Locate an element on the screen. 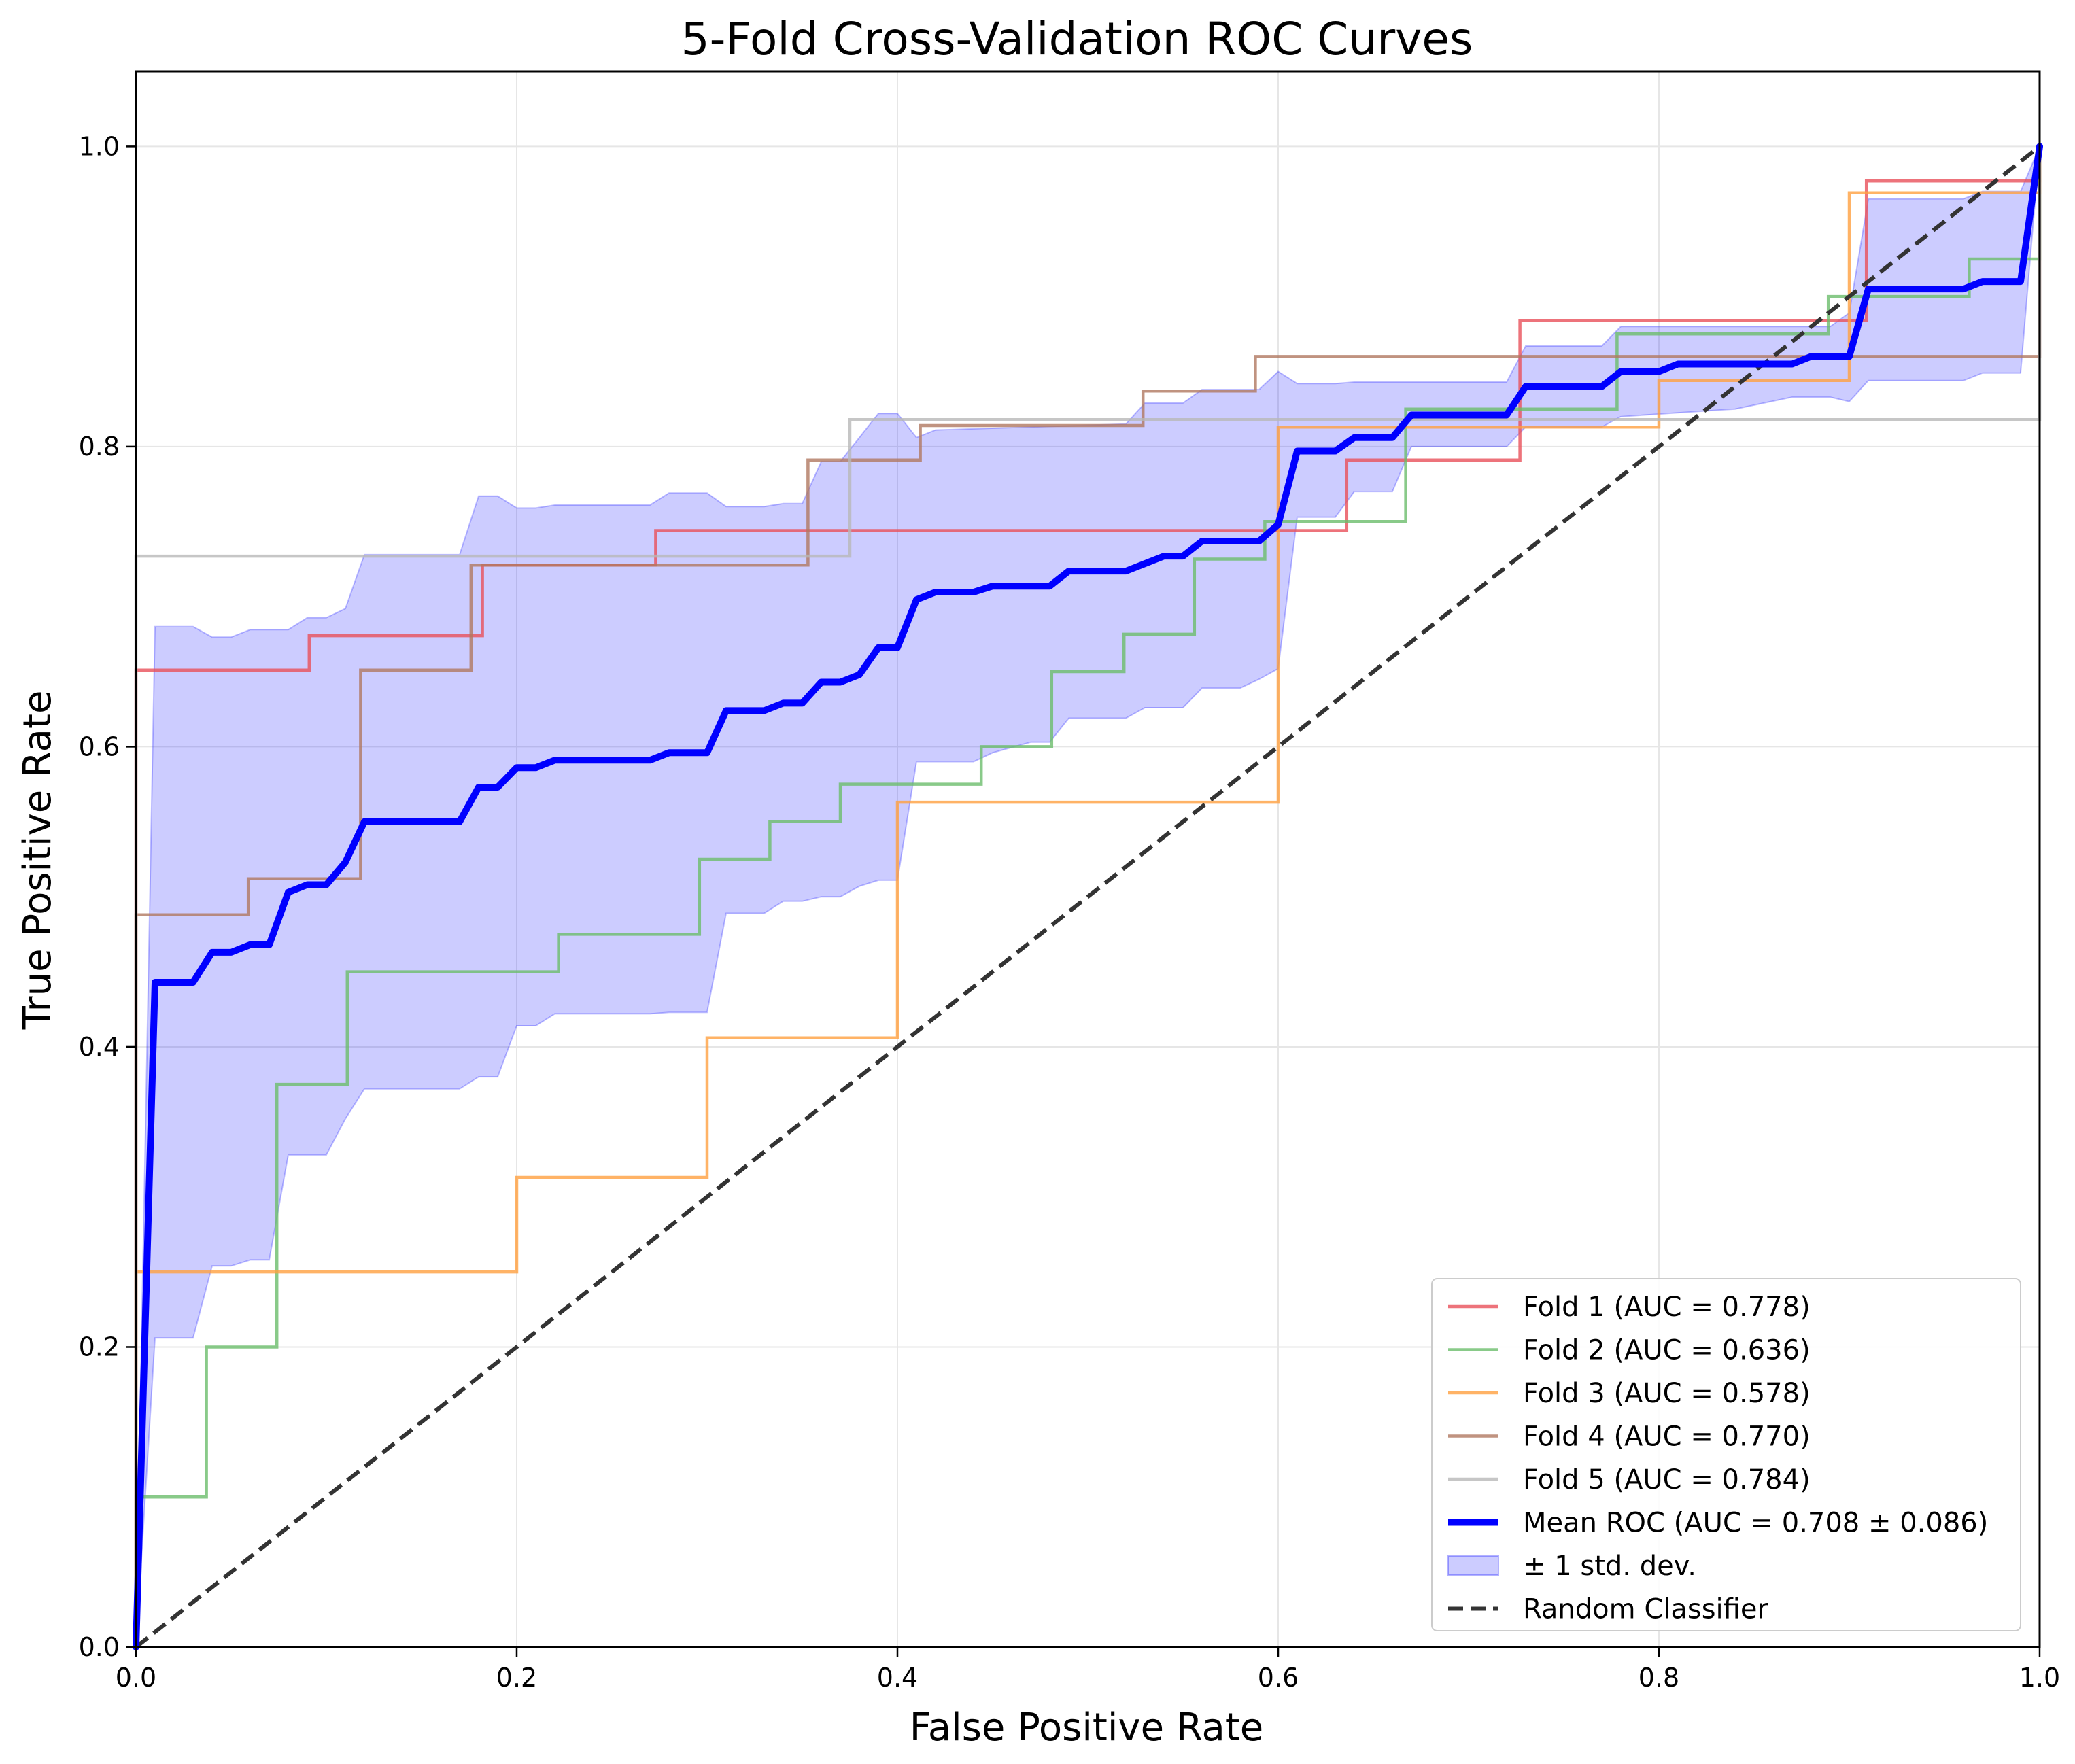  legend-handle-band is located at coordinates (1473, 1565).